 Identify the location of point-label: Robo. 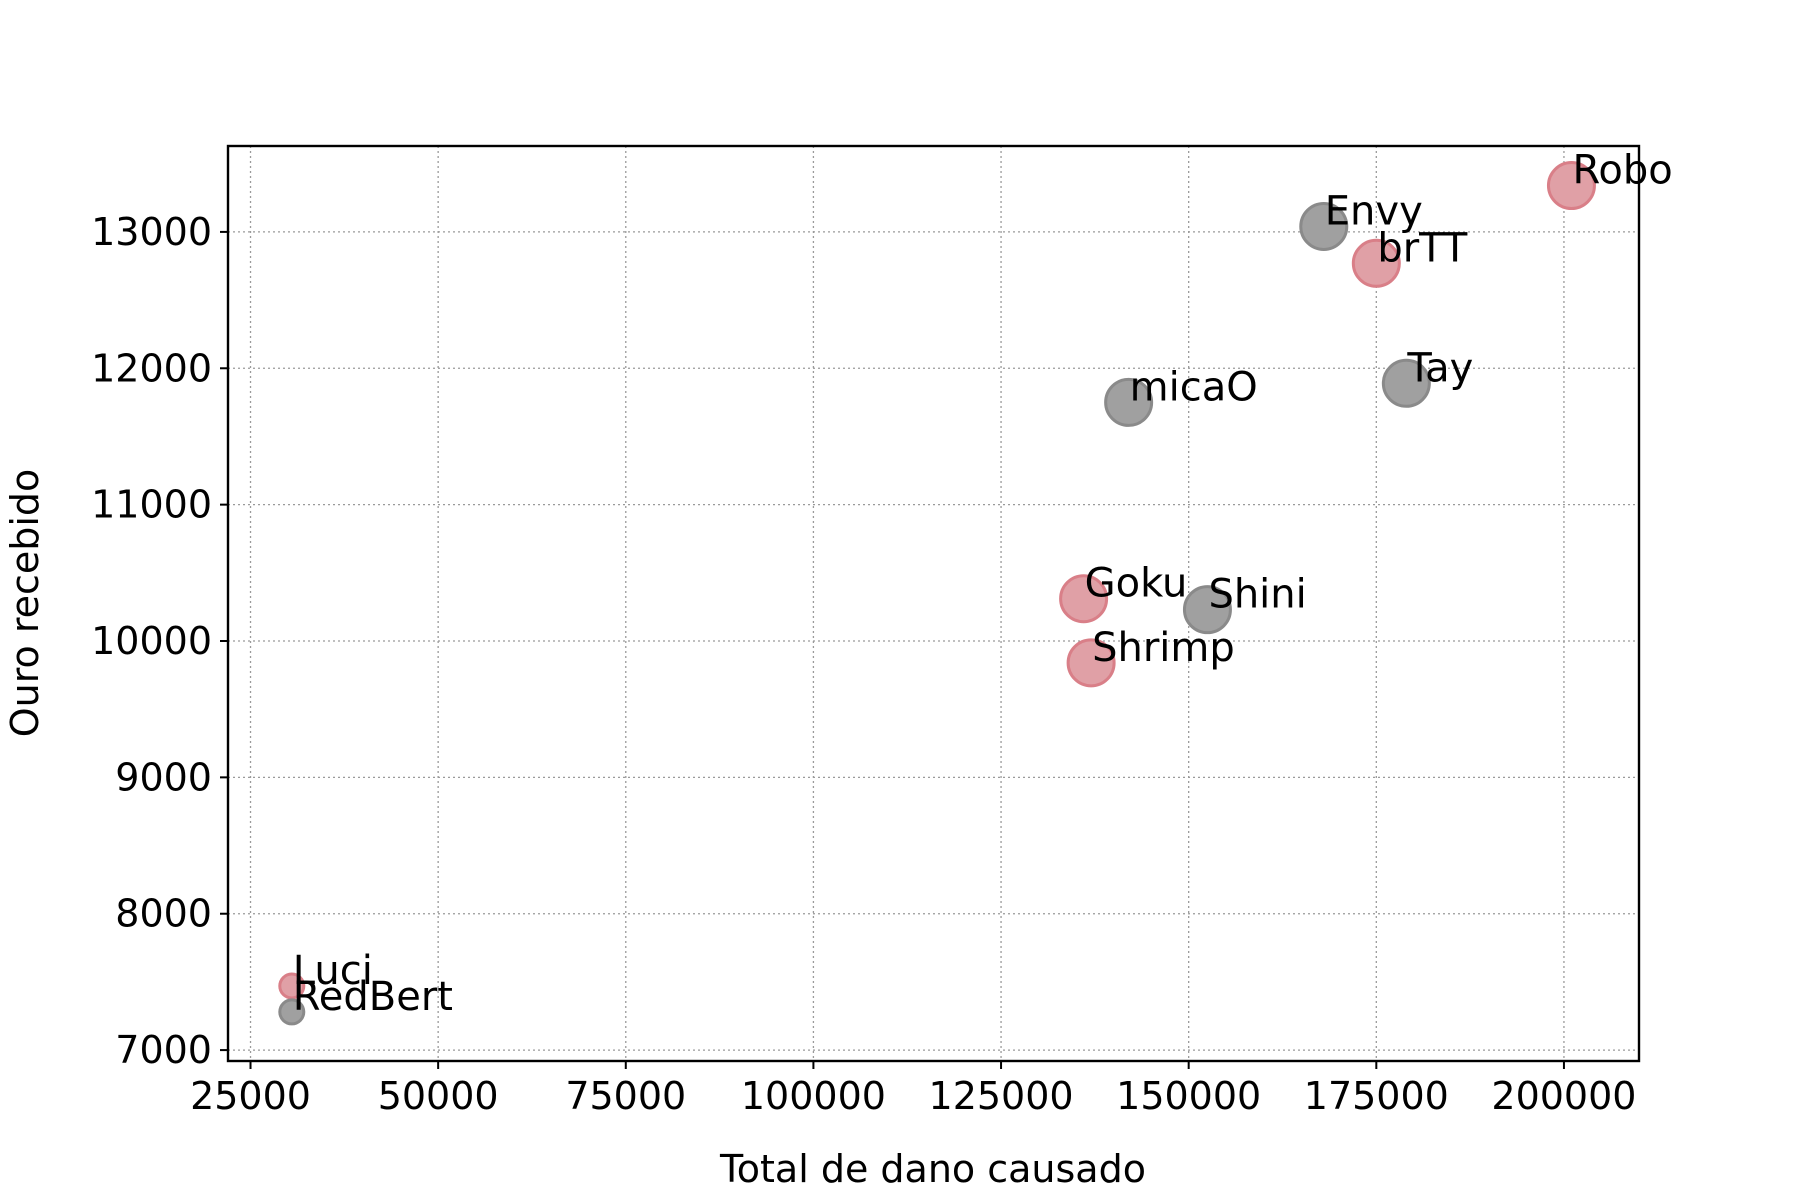
(1622, 171).